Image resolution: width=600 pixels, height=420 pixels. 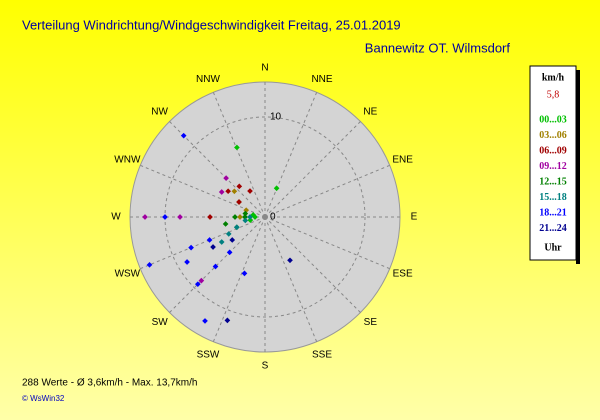 What do you see at coordinates (553, 135) in the screenshot?
I see `legend-entry: 03...06` at bounding box center [553, 135].